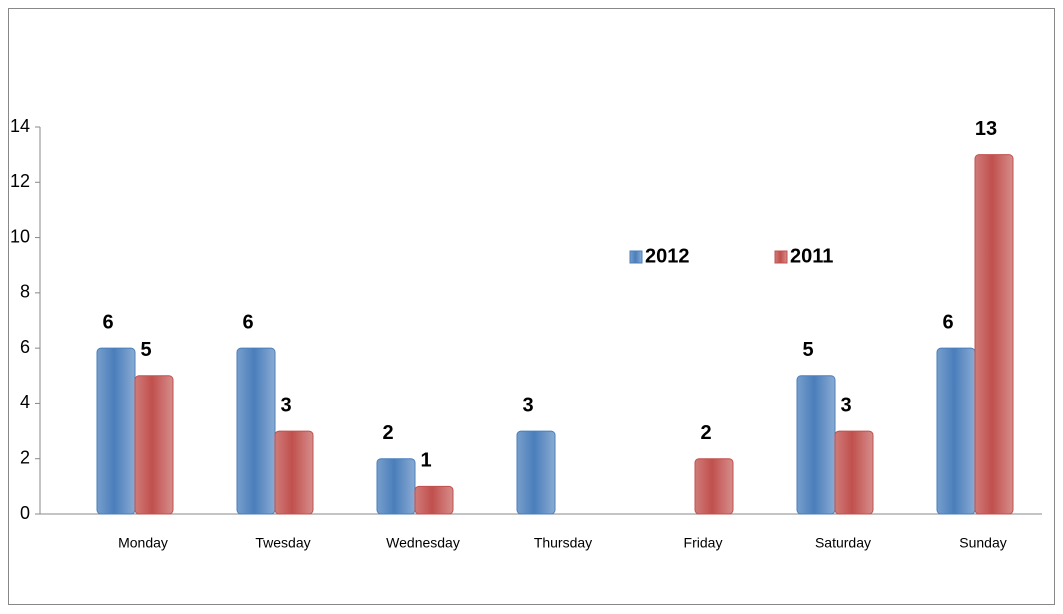 The height and width of the screenshot is (614, 1063). Describe the element at coordinates (25, 457) in the screenshot. I see `y-tick-label: 2` at that location.